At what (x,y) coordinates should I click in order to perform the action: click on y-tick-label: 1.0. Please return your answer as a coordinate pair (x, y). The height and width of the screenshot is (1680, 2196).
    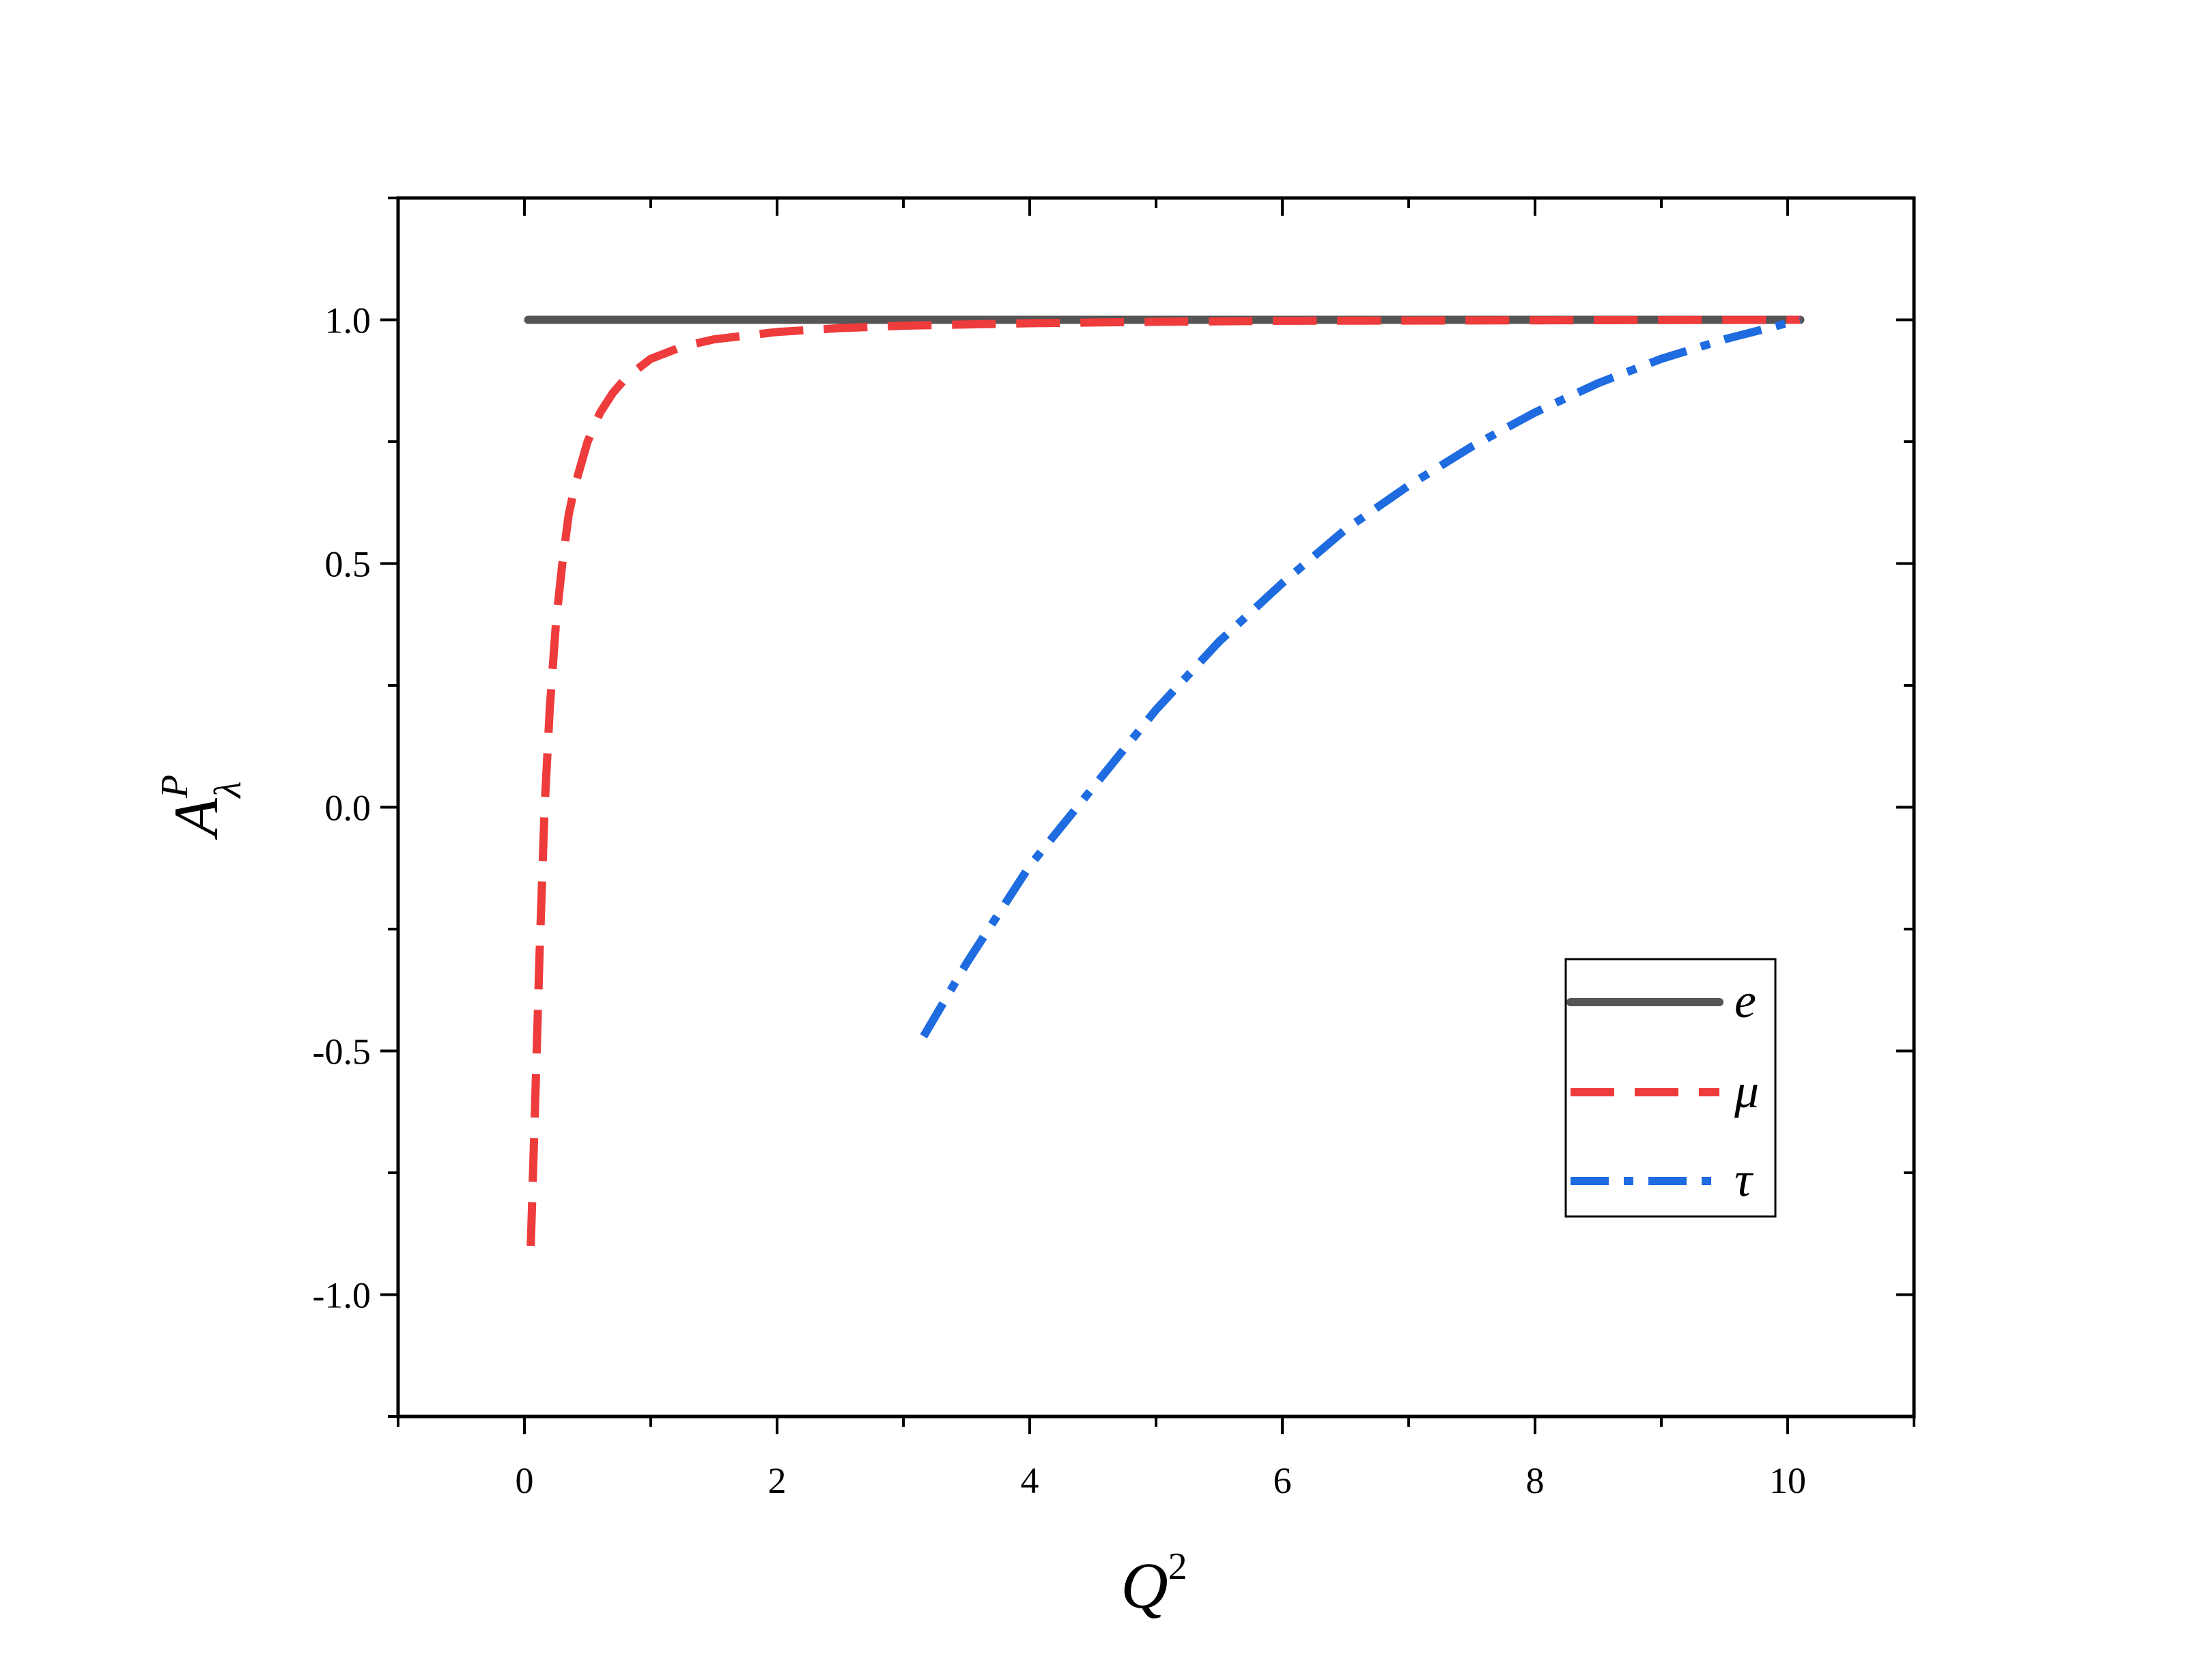
    Looking at the image, I should click on (348, 320).